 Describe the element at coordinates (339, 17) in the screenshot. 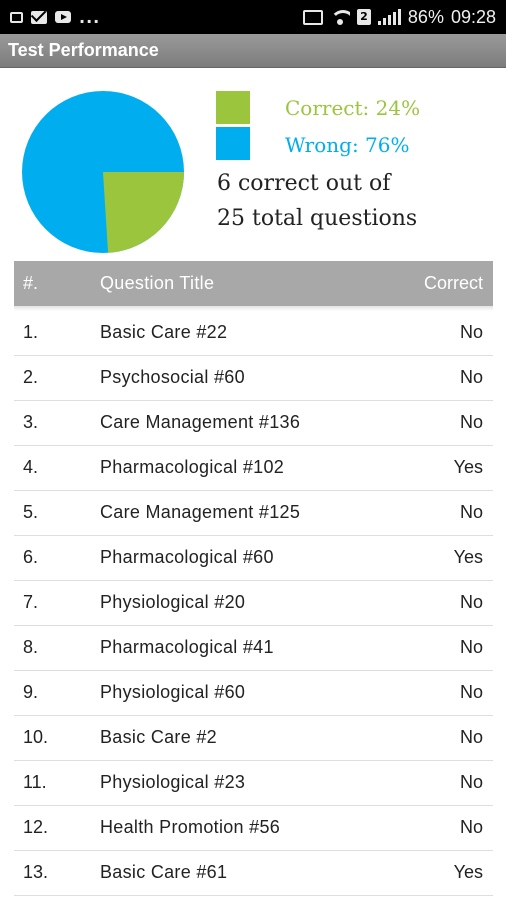

I see `wifi-icon` at that location.